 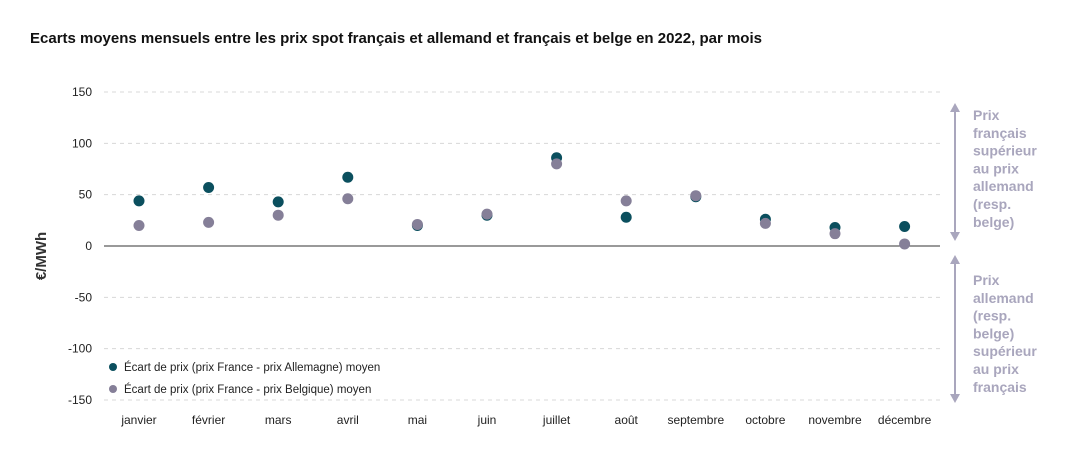 What do you see at coordinates (992, 316) in the screenshot?
I see `lower-annotation-line: (resp.` at bounding box center [992, 316].